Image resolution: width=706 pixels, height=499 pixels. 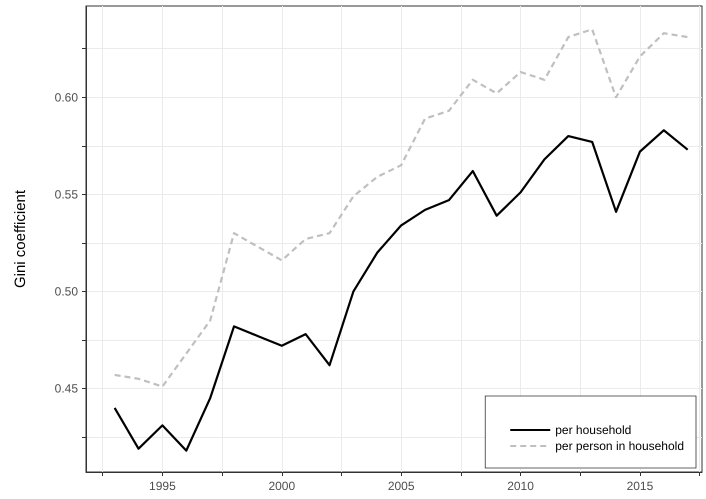 I want to click on y-tick-label: 0.55, so click(x=66, y=194).